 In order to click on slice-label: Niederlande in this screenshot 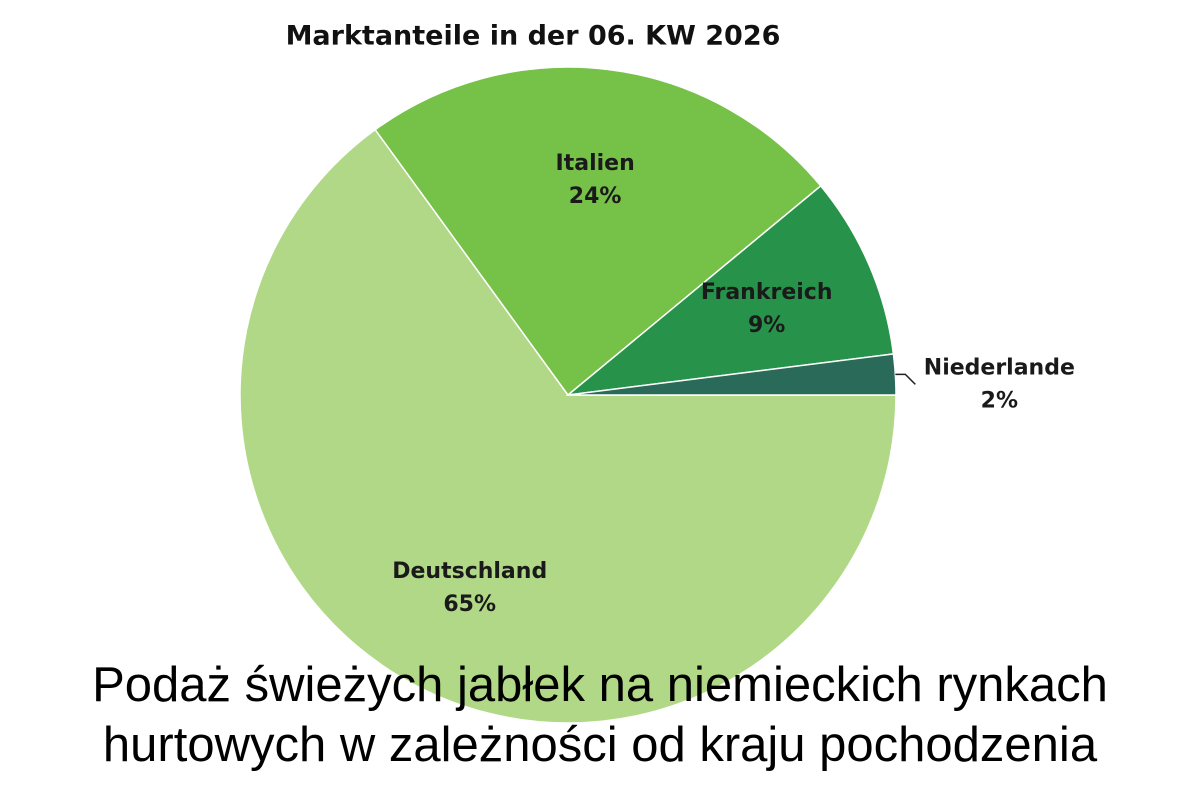, I will do `click(999, 367)`.